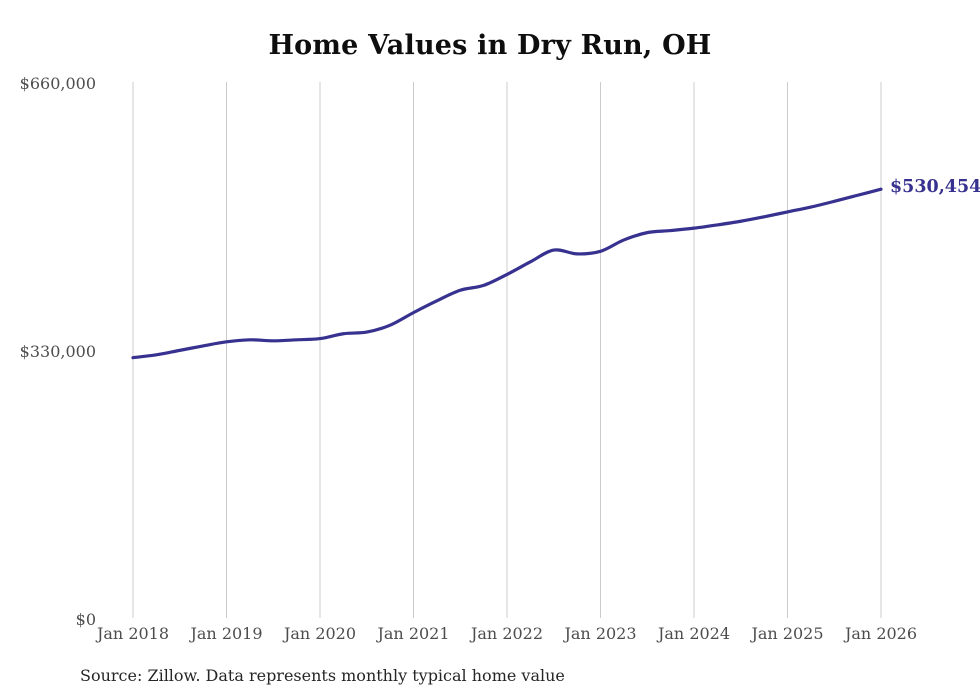 Image resolution: width=980 pixels, height=699 pixels. Describe the element at coordinates (507, 633) in the screenshot. I see `x-tick-label: Jan 2022` at that location.